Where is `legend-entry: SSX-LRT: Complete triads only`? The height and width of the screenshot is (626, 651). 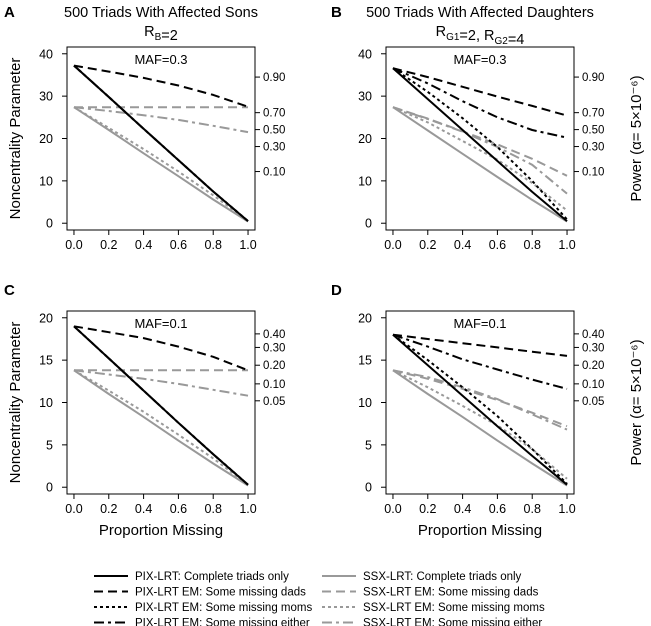 legend-entry: SSX-LRT: Complete triads only is located at coordinates (442, 577).